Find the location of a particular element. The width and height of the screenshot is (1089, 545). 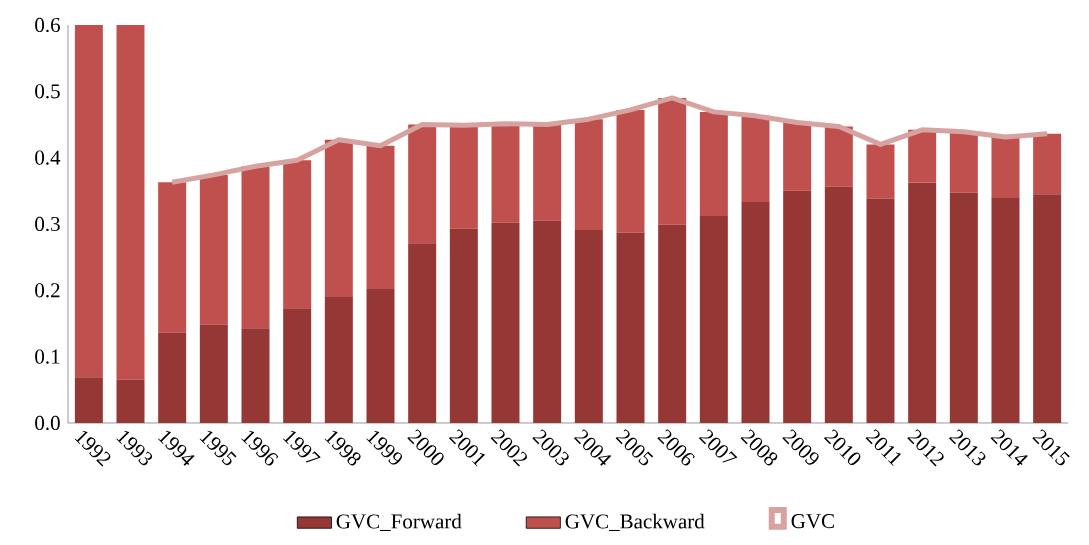

x-tick-label: 1996 is located at coordinates (260, 448).